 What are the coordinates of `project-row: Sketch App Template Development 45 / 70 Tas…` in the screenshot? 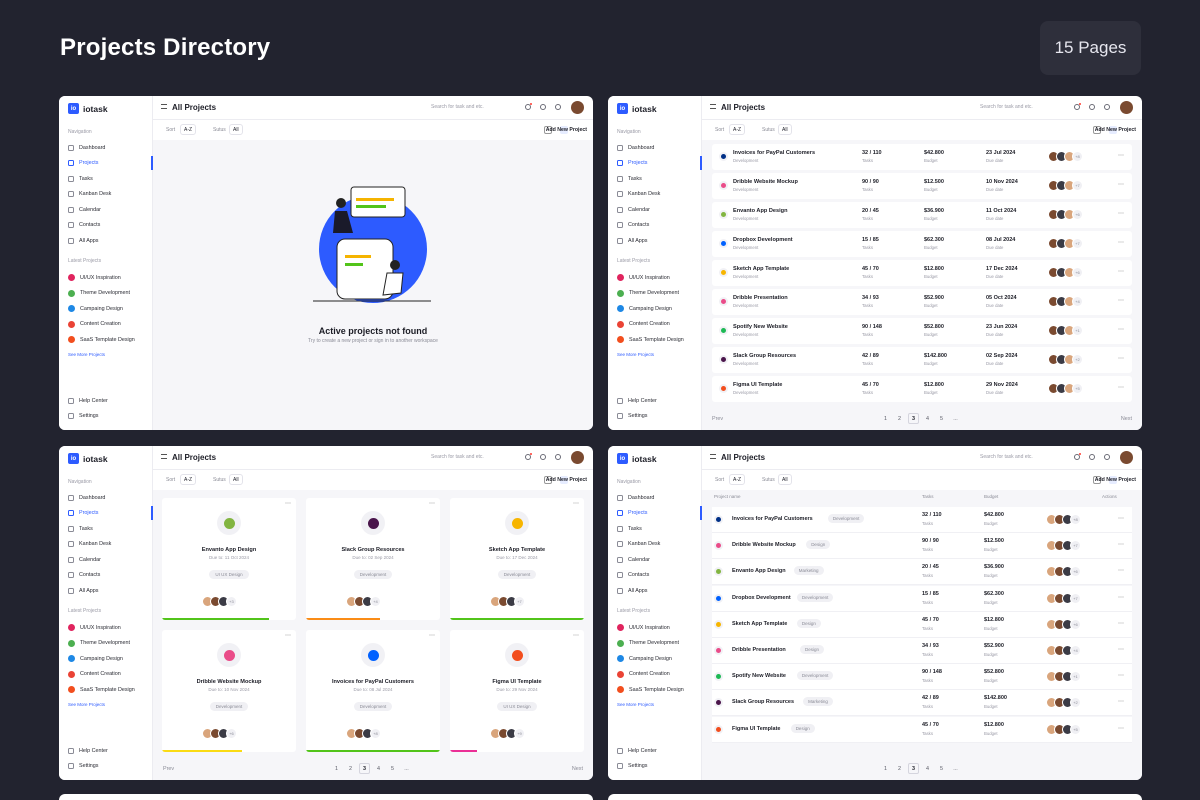 It's located at (922, 273).